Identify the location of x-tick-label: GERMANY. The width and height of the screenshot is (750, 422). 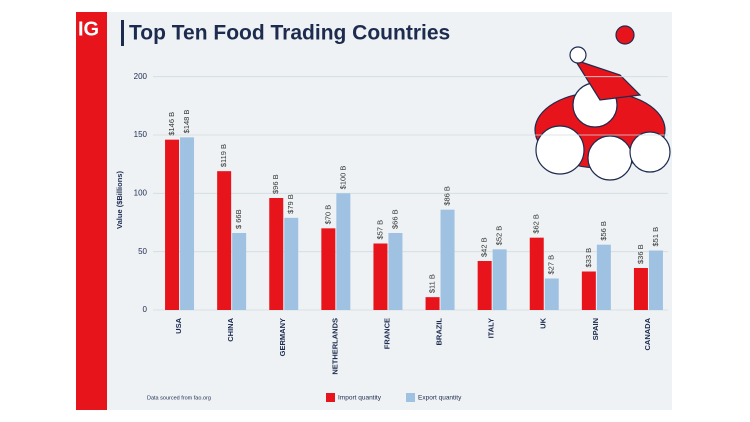
(282, 337).